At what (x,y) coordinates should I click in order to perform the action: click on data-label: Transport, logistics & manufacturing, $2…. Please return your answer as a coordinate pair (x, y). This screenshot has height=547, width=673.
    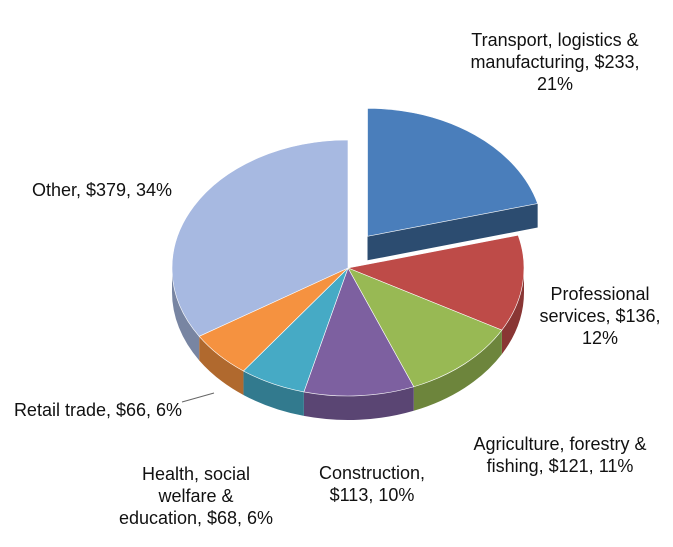
    Looking at the image, I should click on (555, 62).